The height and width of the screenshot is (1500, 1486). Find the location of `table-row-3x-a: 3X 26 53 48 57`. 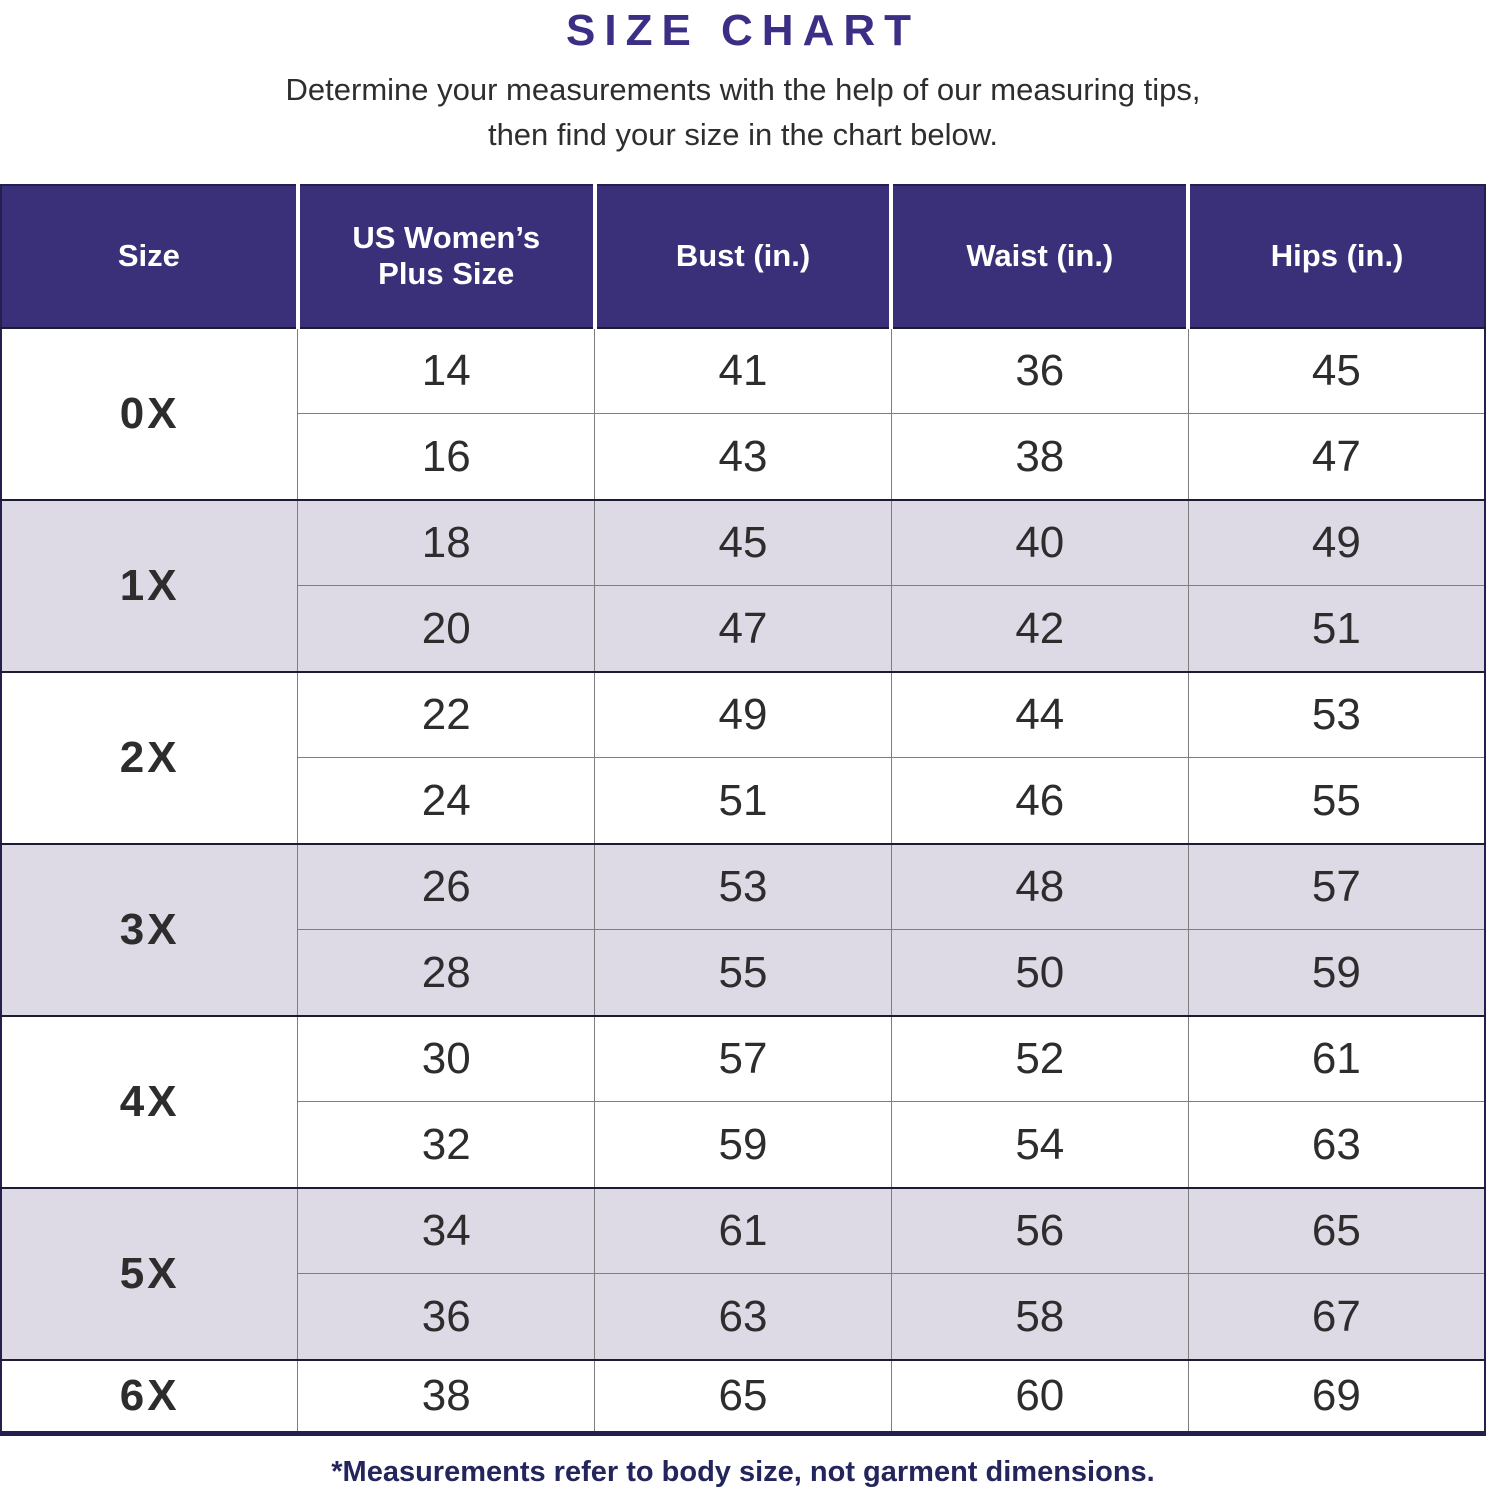

table-row-3x-a: 3X 26 53 48 57 is located at coordinates (743, 929).